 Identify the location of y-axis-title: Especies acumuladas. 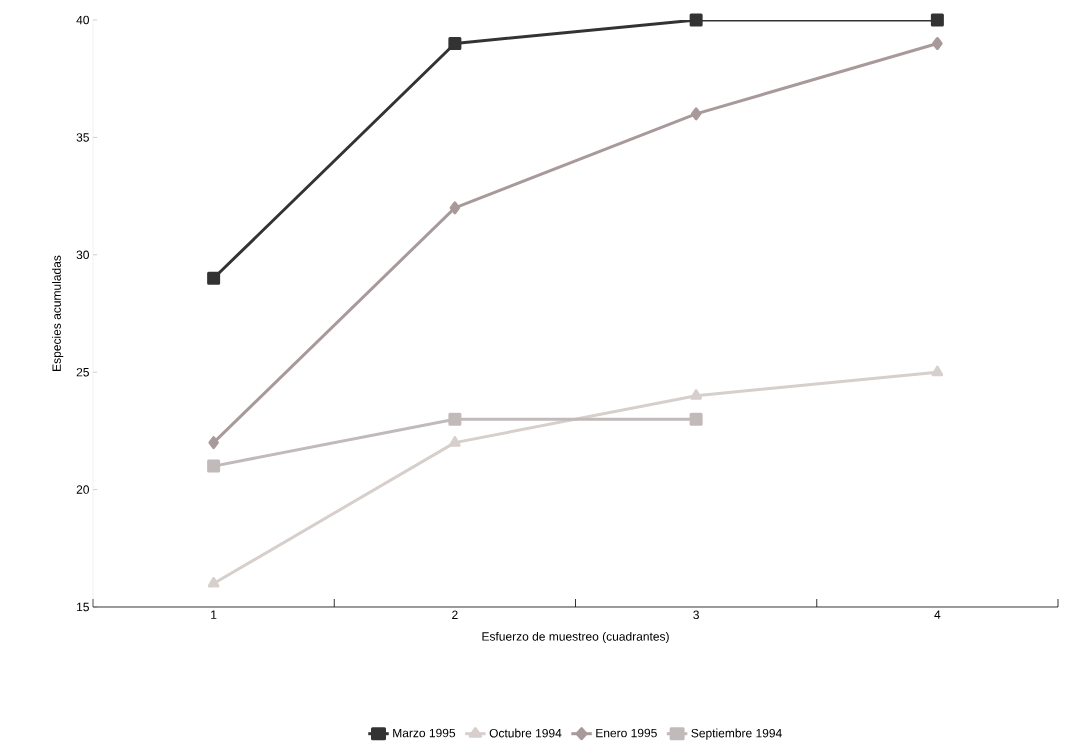
(58, 313).